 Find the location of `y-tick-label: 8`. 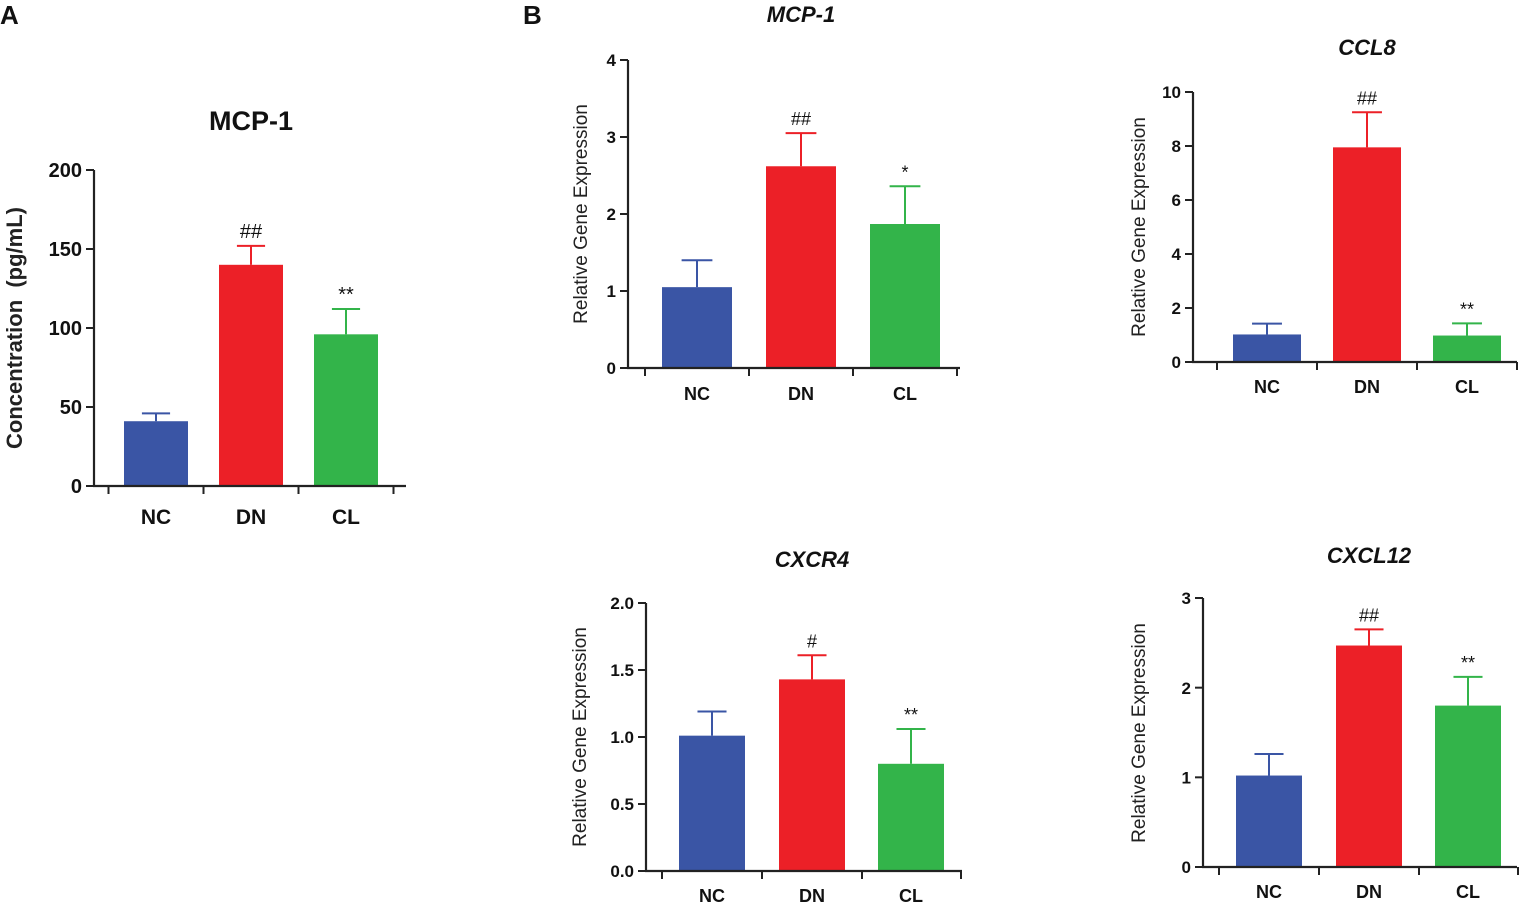

y-tick-label: 8 is located at coordinates (1176, 146).